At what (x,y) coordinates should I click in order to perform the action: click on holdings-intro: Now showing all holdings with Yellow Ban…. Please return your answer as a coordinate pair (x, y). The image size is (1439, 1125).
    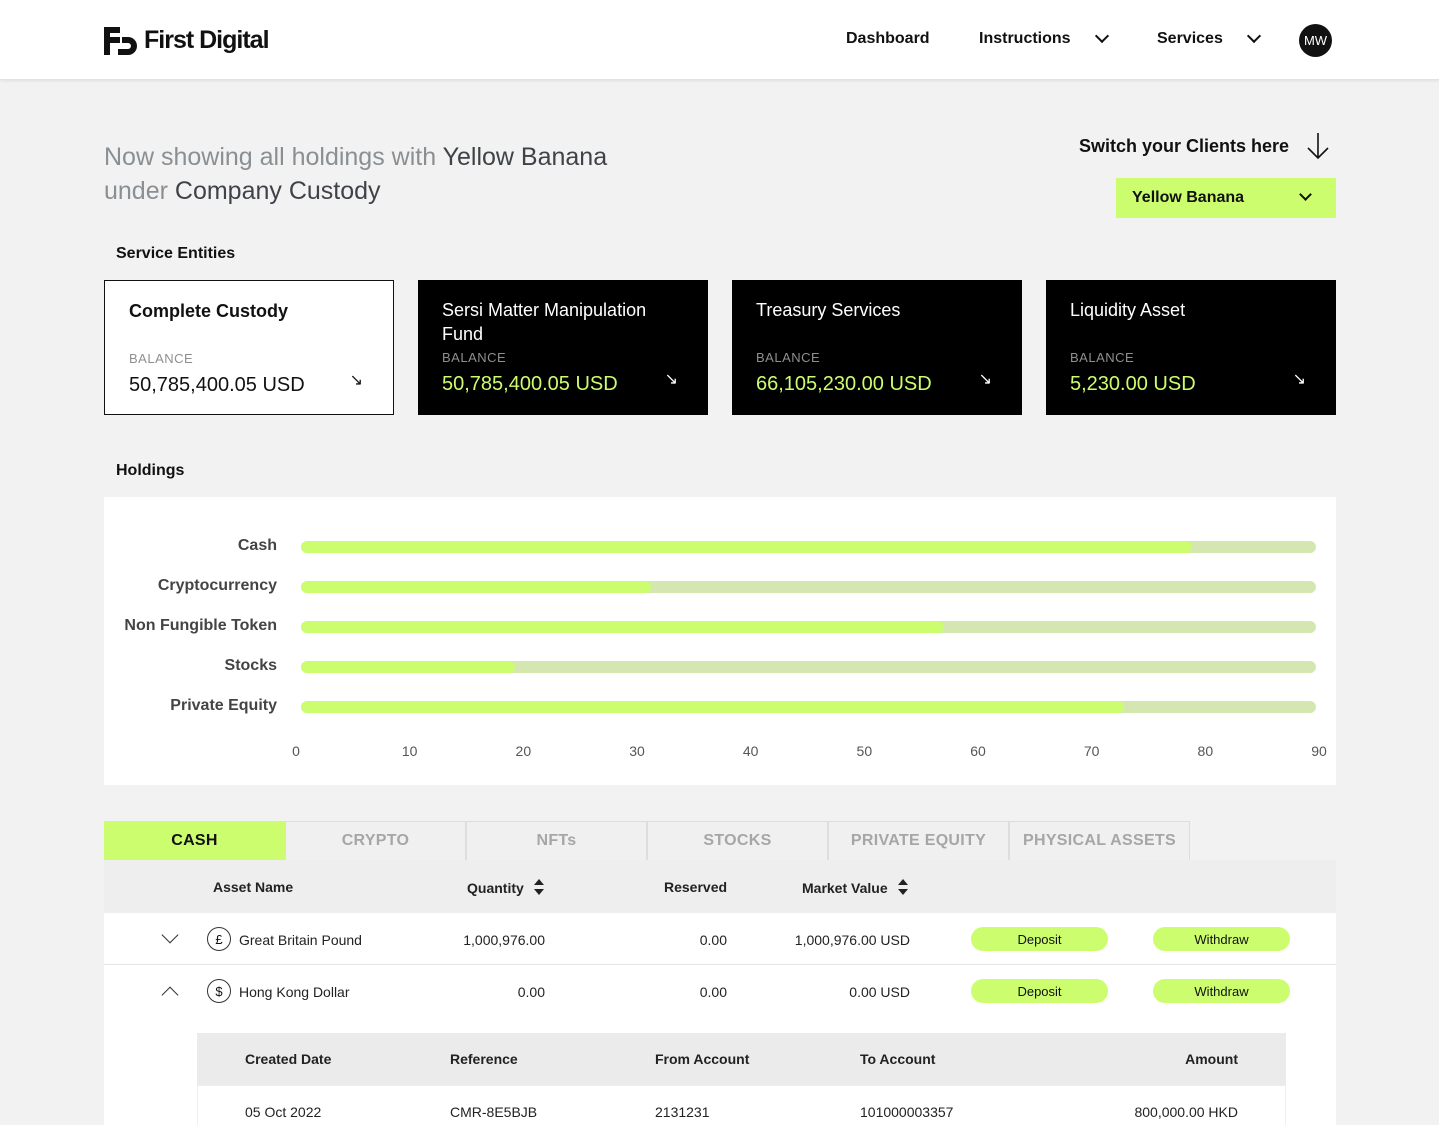
    Looking at the image, I should click on (355, 174).